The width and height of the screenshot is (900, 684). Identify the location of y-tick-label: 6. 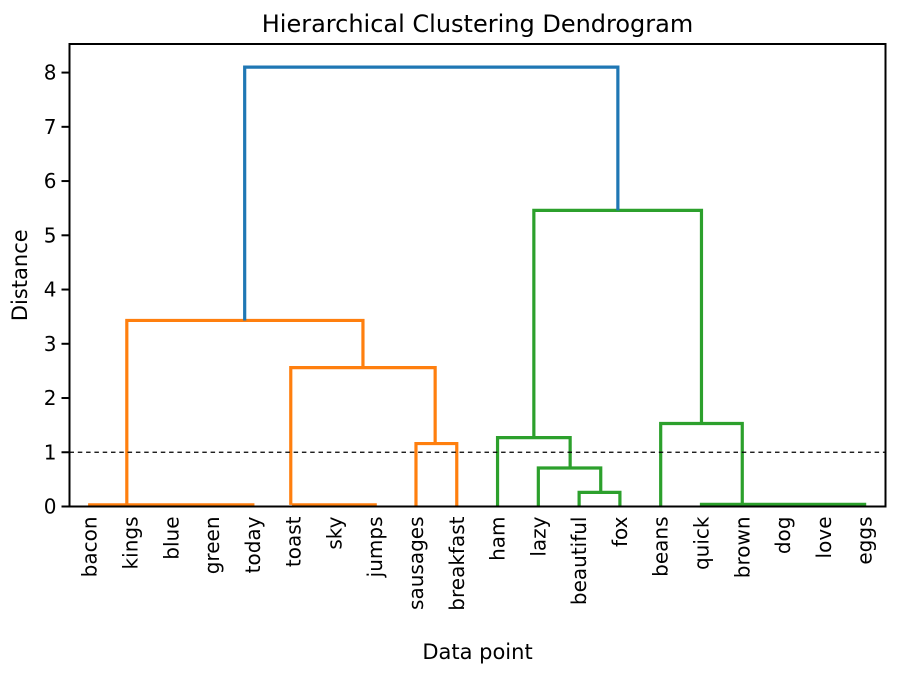
(50, 181).